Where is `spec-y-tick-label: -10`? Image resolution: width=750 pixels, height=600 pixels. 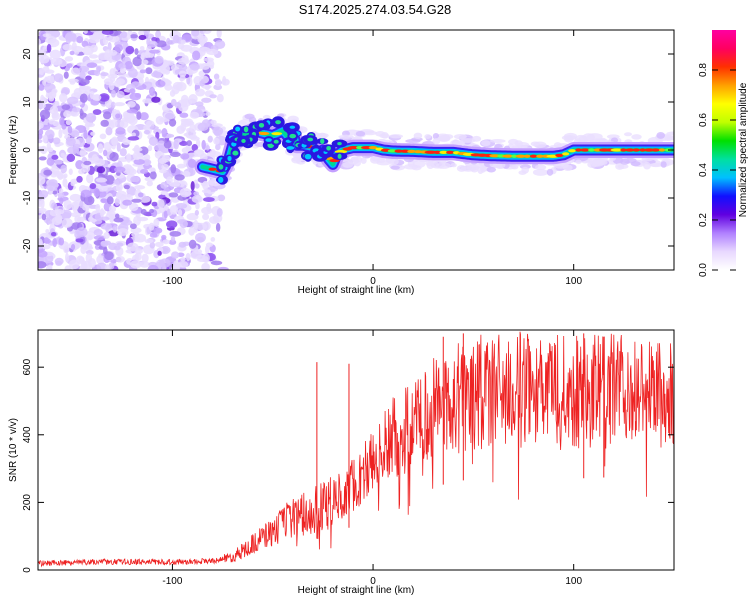 spec-y-tick-label: -10 is located at coordinates (27, 197).